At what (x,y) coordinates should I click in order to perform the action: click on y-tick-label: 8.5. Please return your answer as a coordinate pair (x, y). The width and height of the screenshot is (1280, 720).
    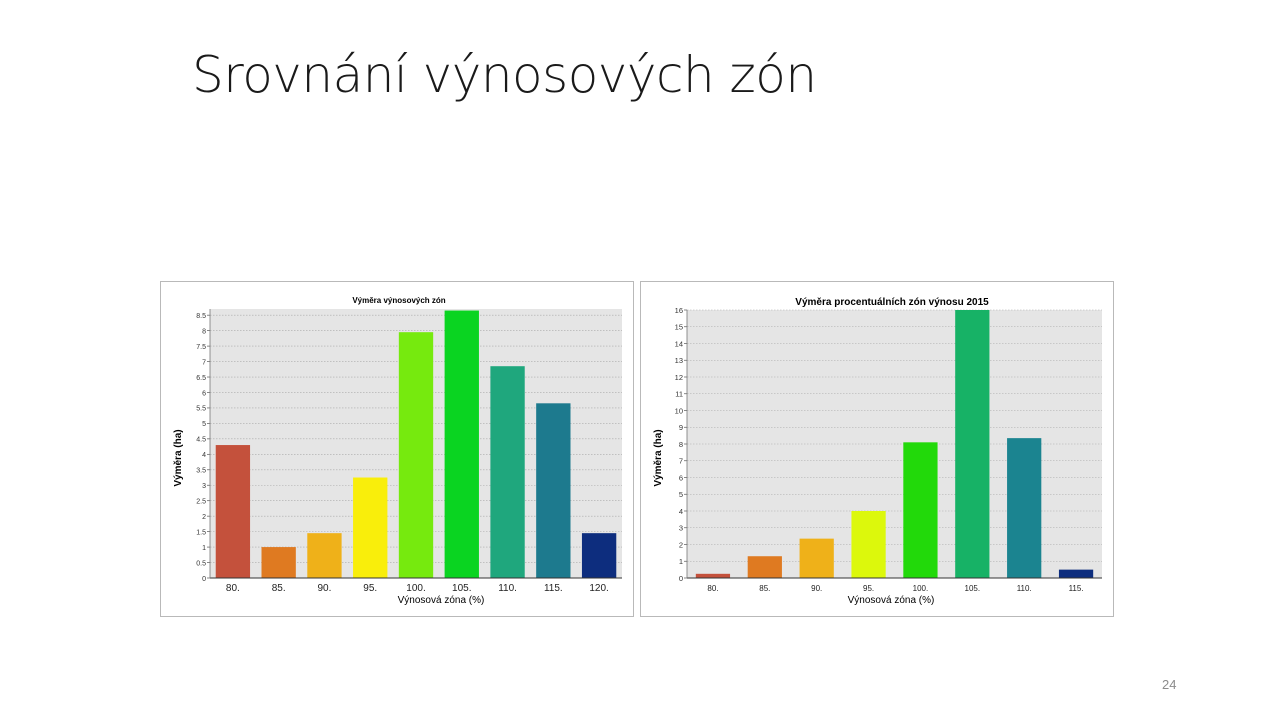
    Looking at the image, I should click on (201, 316).